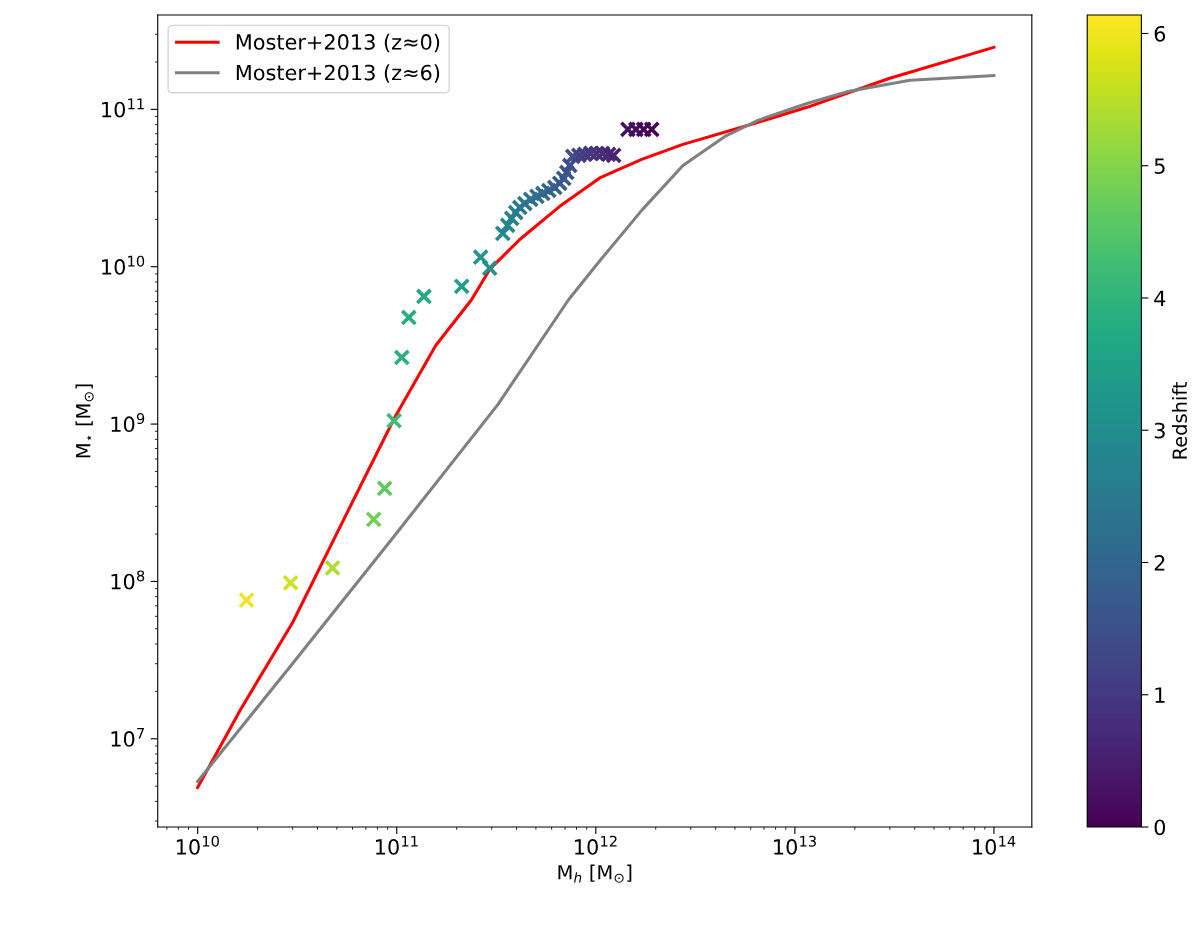 This screenshot has width=1204, height=935. What do you see at coordinates (1160, 695) in the screenshot?
I see `color-bar-label: 1` at bounding box center [1160, 695].